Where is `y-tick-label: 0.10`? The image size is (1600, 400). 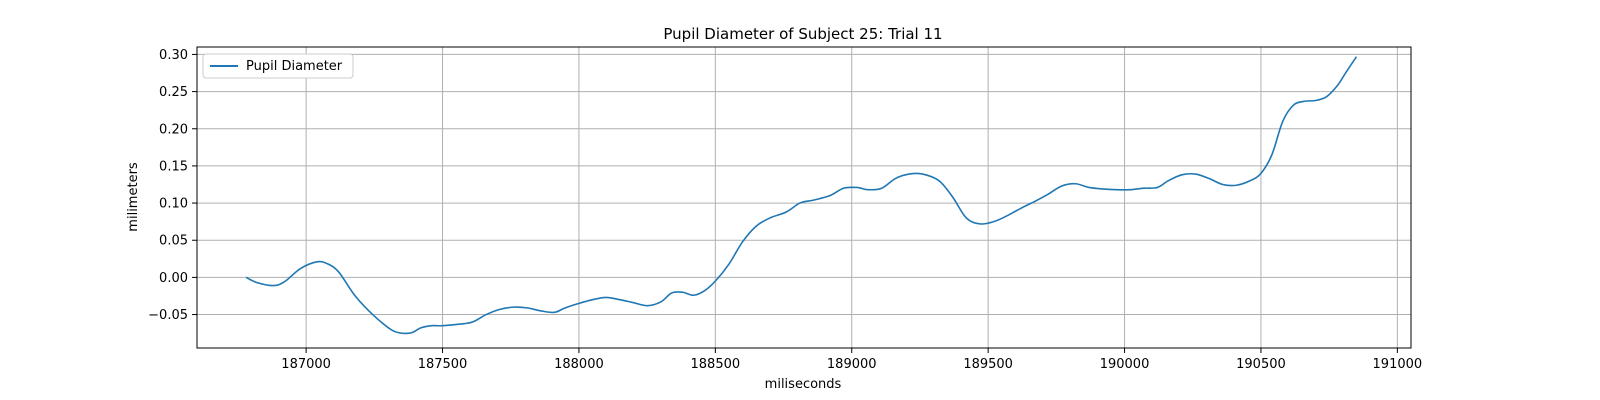
y-tick-label: 0.10 is located at coordinates (173, 204).